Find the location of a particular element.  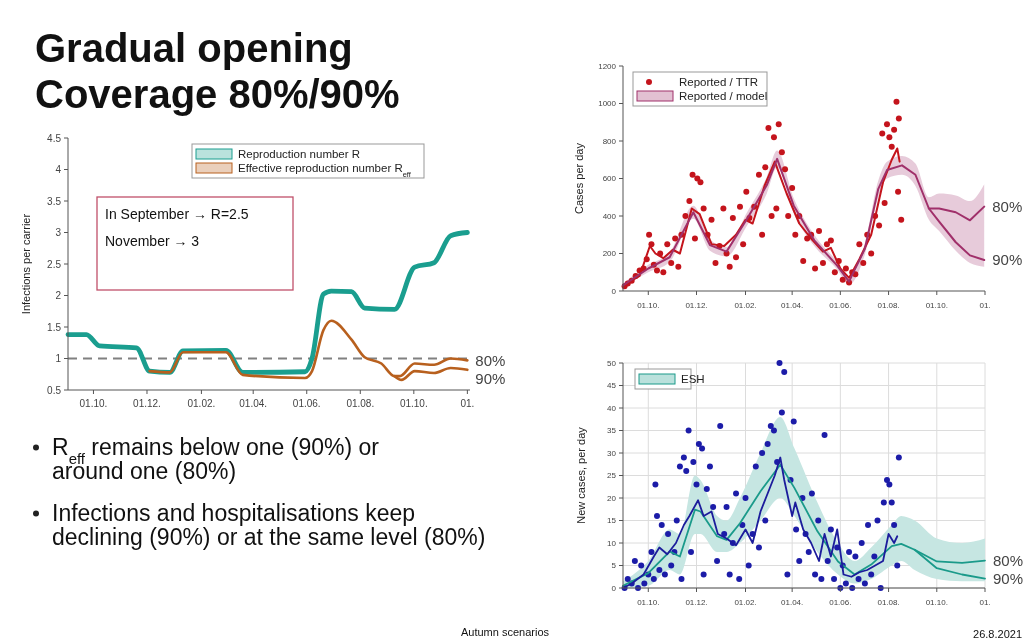

y-axis-title: New cases, per day is located at coordinates (581, 475).